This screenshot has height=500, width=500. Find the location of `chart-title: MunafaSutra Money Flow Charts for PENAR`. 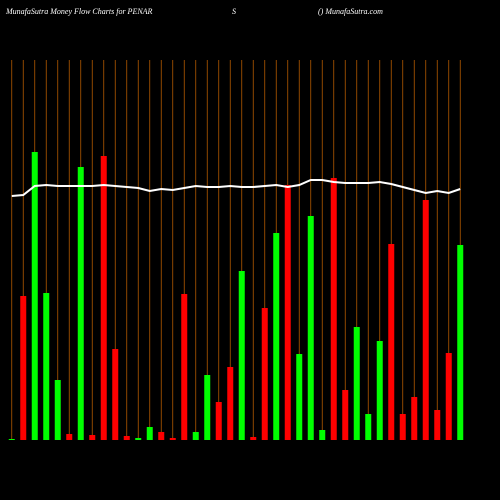

chart-title: MunafaSutra Money Flow Charts for PENAR is located at coordinates (79, 11).